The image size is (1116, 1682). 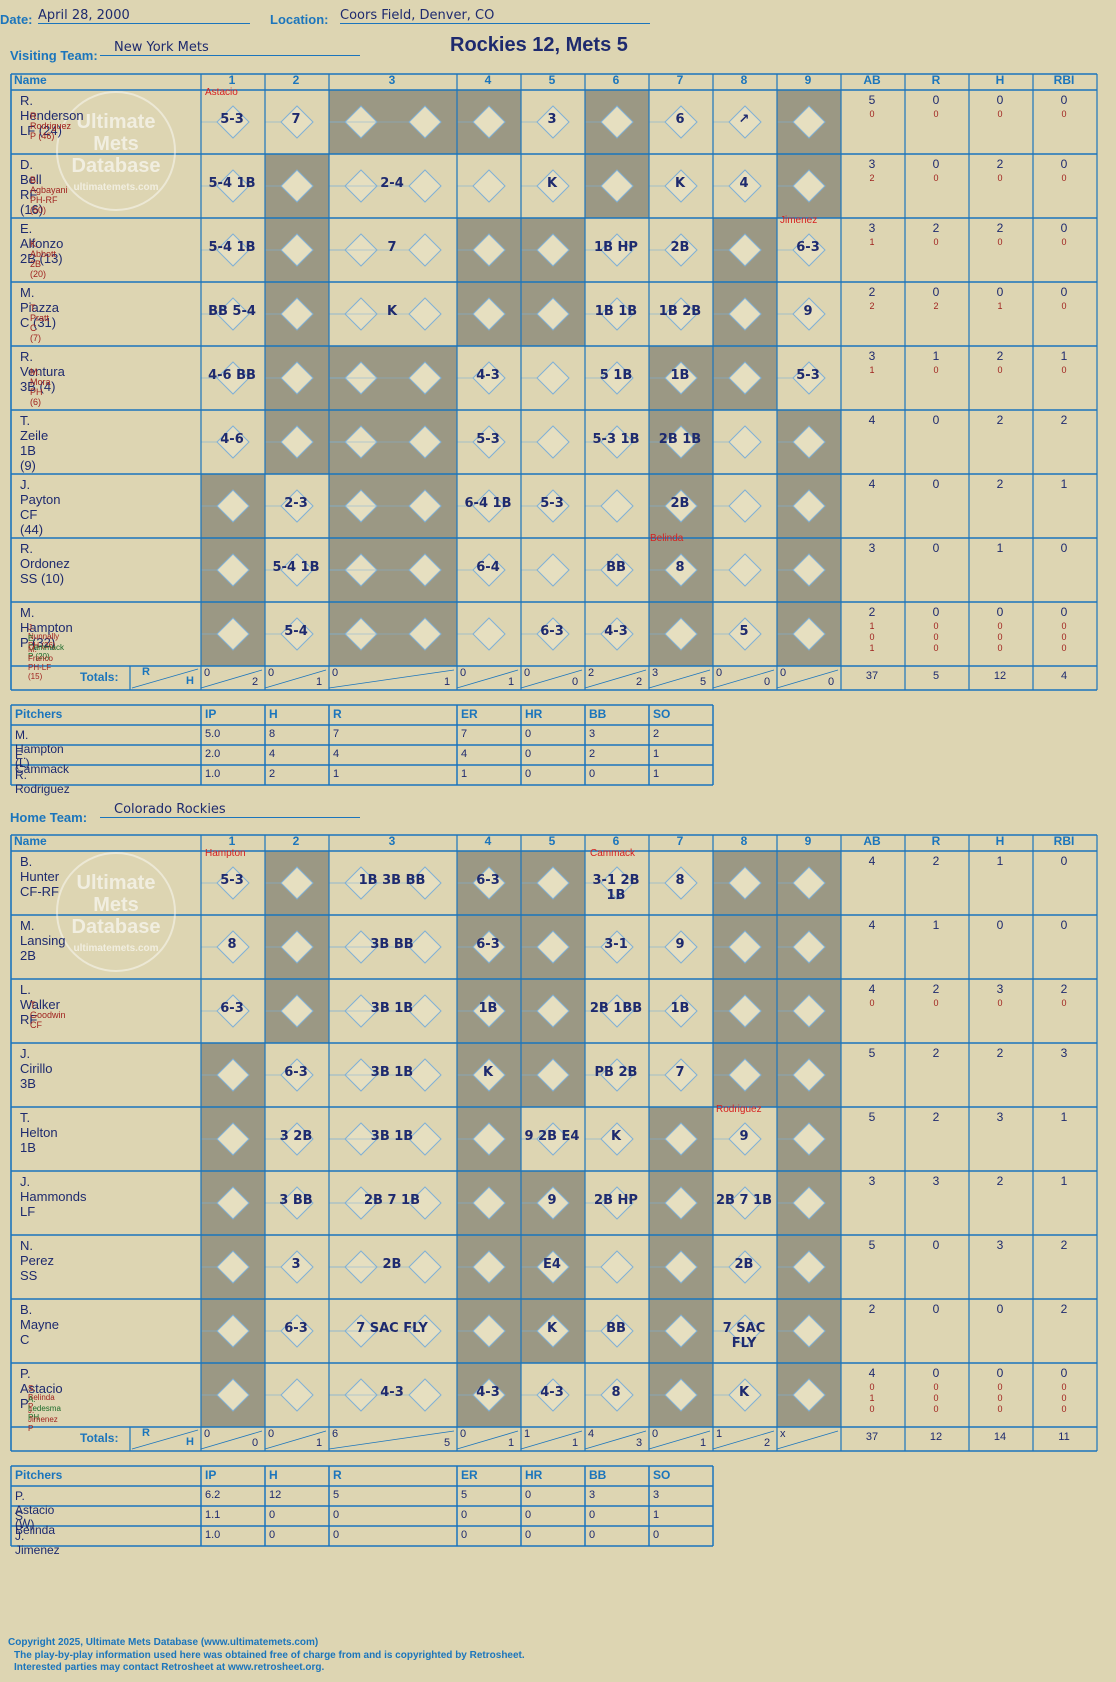 What do you see at coordinates (336, 1495) in the screenshot?
I see `pitcher-stat: 5` at bounding box center [336, 1495].